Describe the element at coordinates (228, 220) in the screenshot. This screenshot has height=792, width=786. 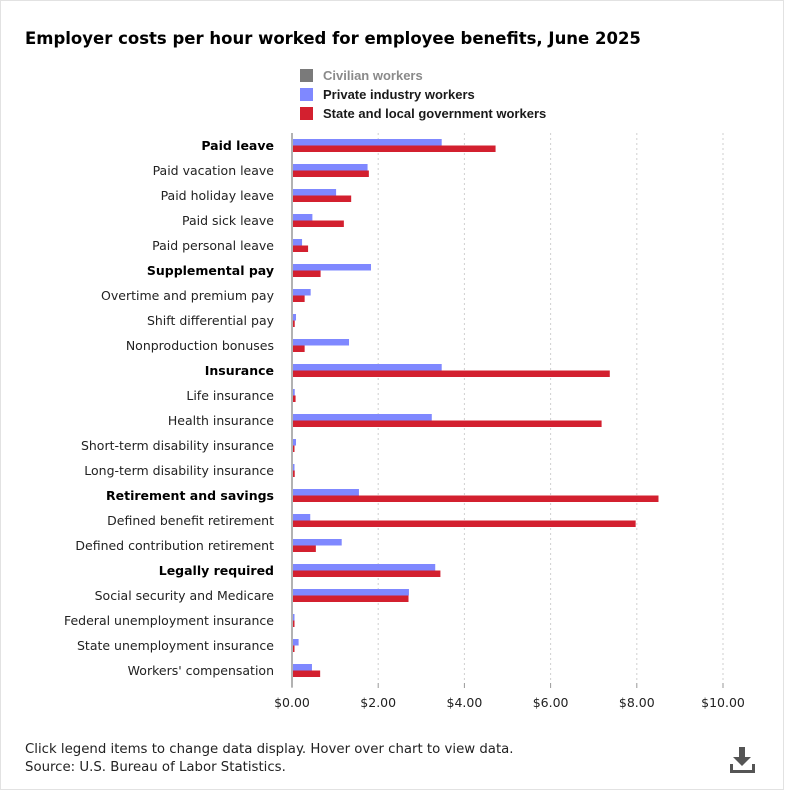
I see `category-label: Paid sick leave` at that location.